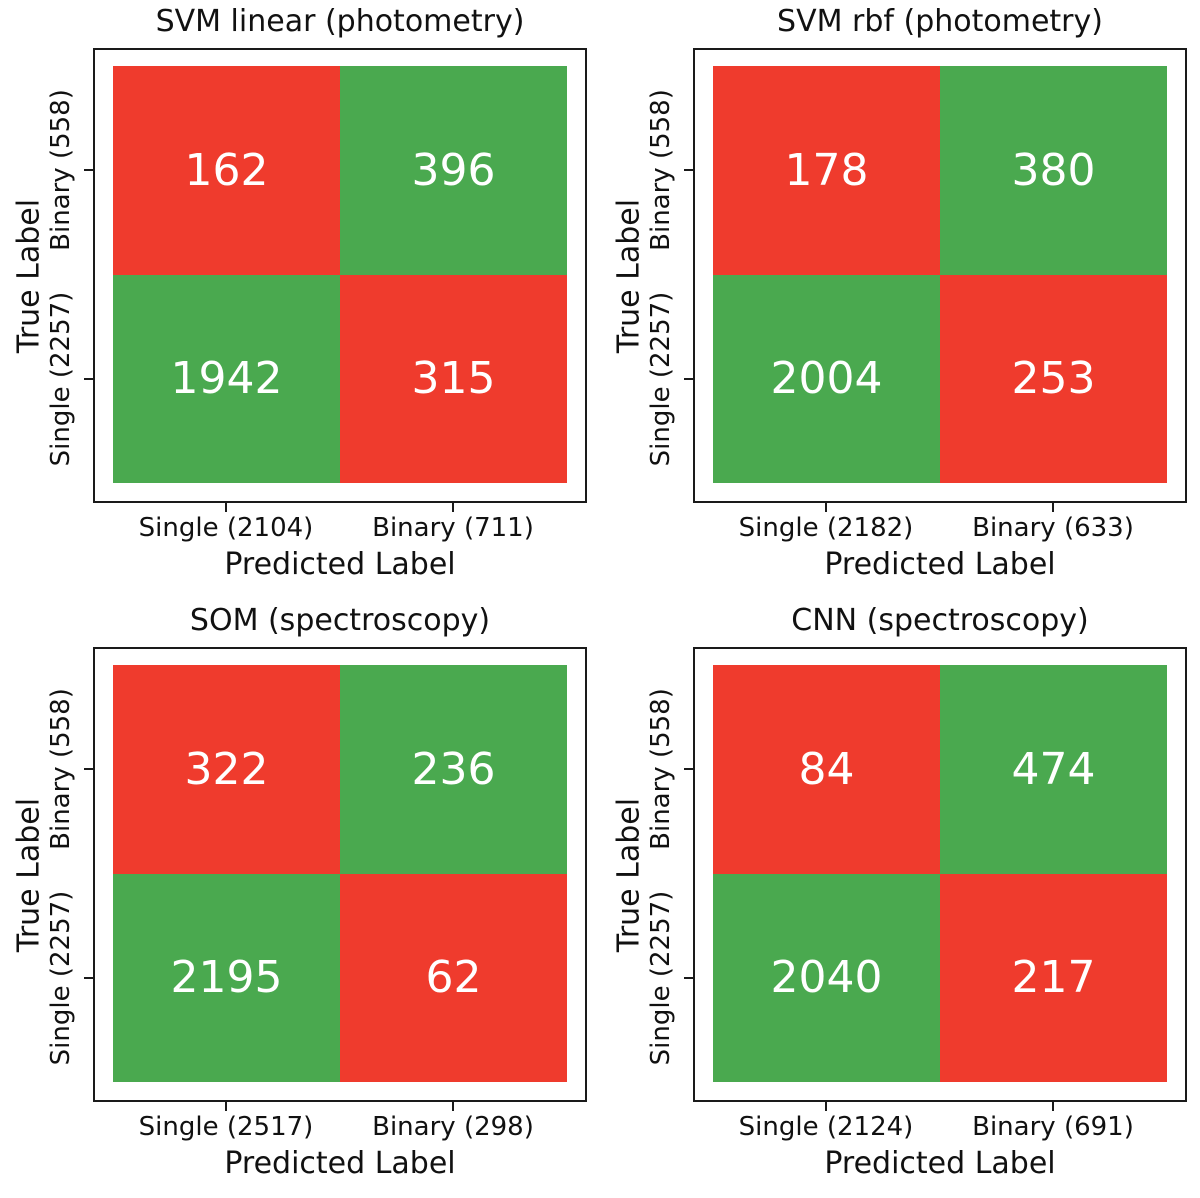  I want to click on x-tick-label: Binary (711), so click(453, 528).